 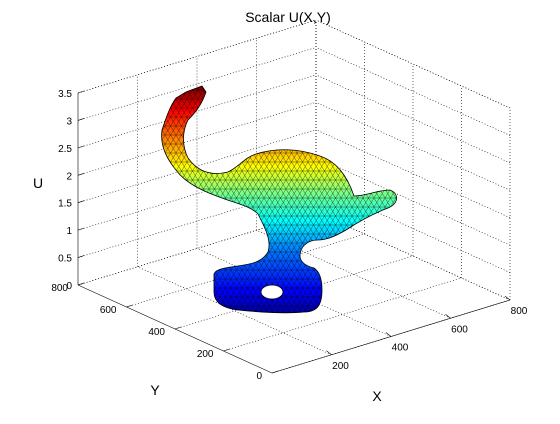 What do you see at coordinates (340, 366) in the screenshot?
I see `x-tick-label: 200` at bounding box center [340, 366].